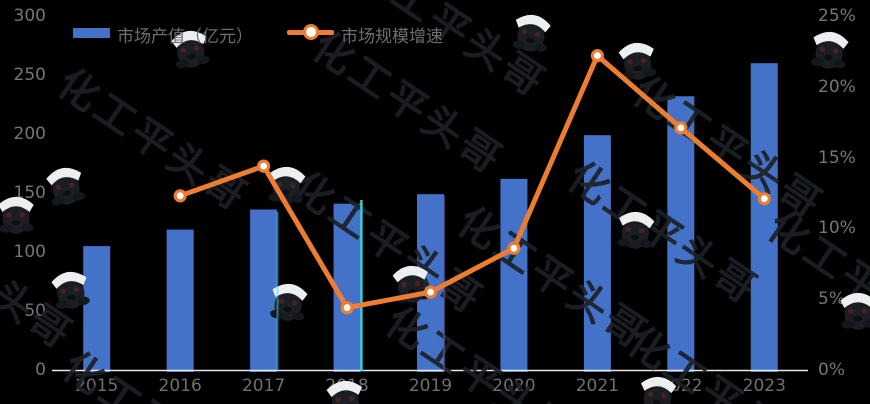 This screenshot has height=404, width=870. What do you see at coordinates (597, 386) in the screenshot?
I see `x-tick-2021: 2021` at bounding box center [597, 386].